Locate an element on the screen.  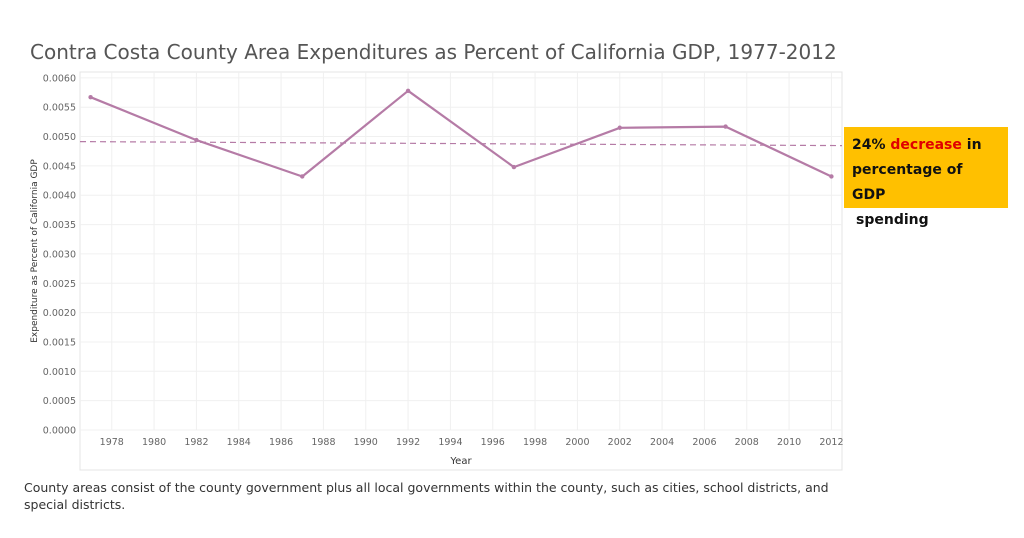
series-line is located at coordinates (461, 133).